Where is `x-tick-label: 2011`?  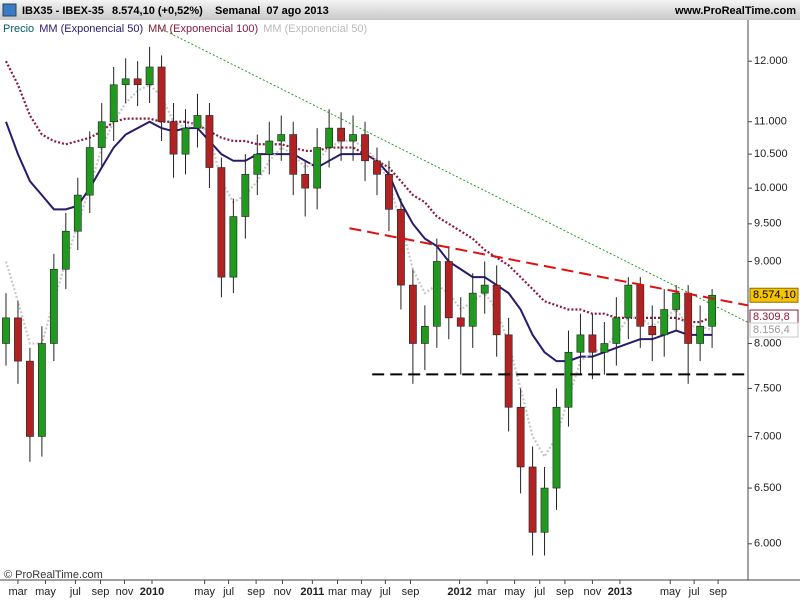
x-tick-label: 2011 is located at coordinates (312, 592).